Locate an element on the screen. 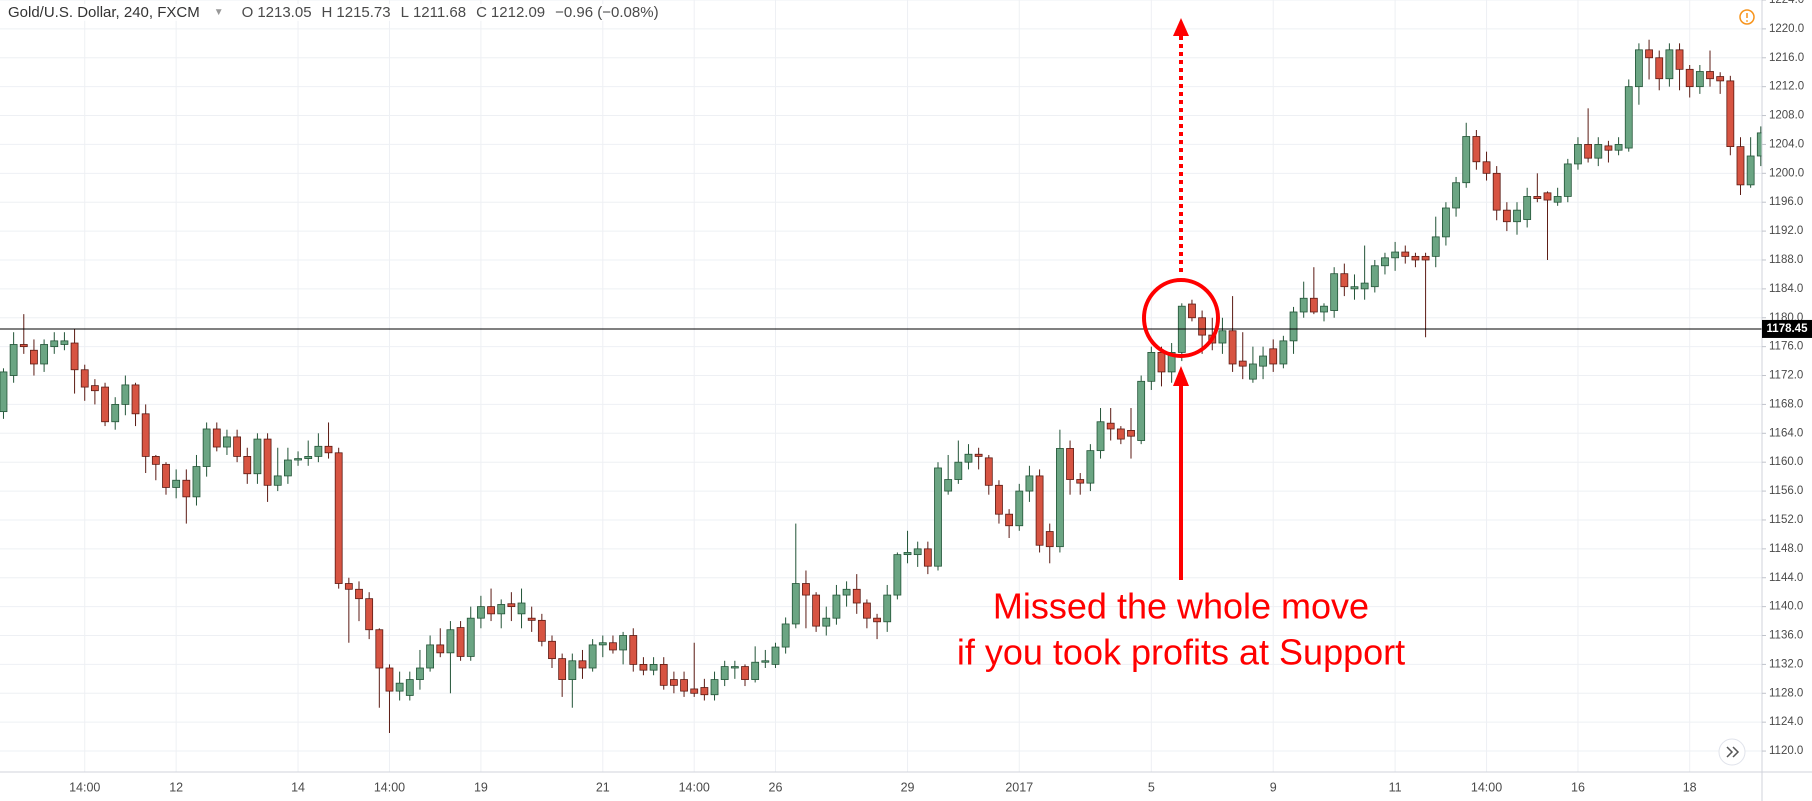  y-tick-label: 1164.0 is located at coordinates (1786, 433).